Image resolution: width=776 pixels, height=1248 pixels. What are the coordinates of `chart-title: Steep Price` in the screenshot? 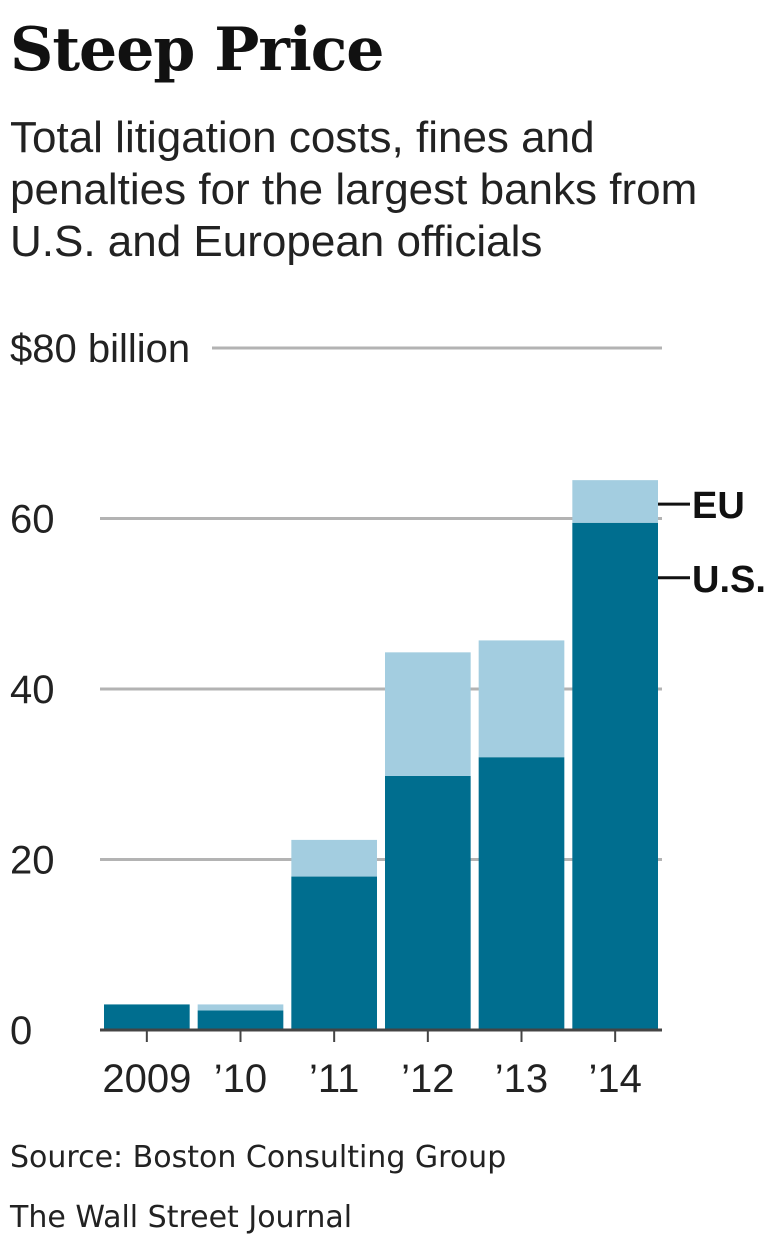 It's located at (197, 50).